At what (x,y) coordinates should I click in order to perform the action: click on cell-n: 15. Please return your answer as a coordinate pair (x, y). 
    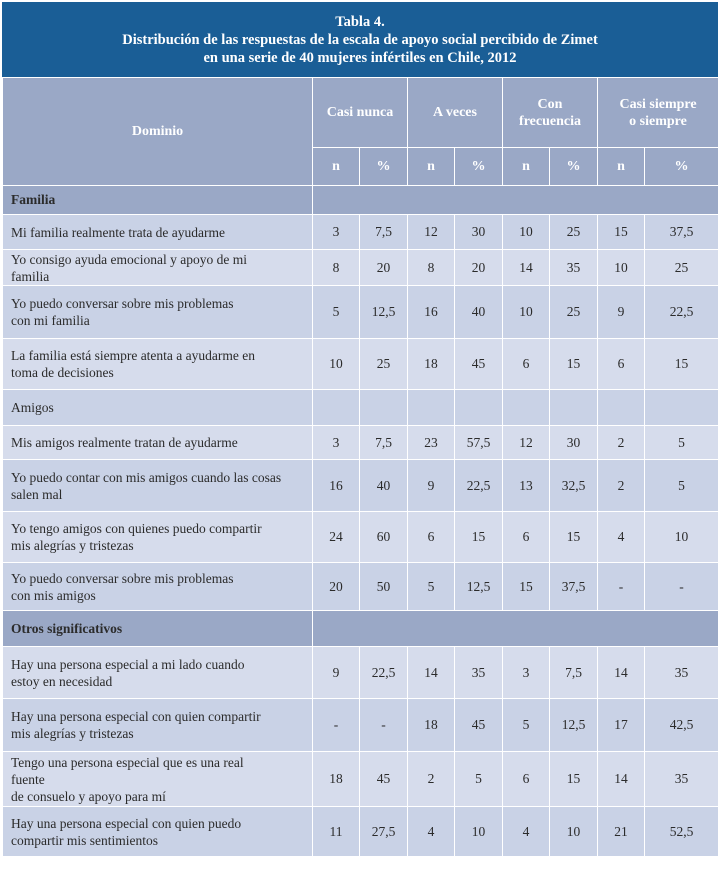
    Looking at the image, I should click on (526, 586).